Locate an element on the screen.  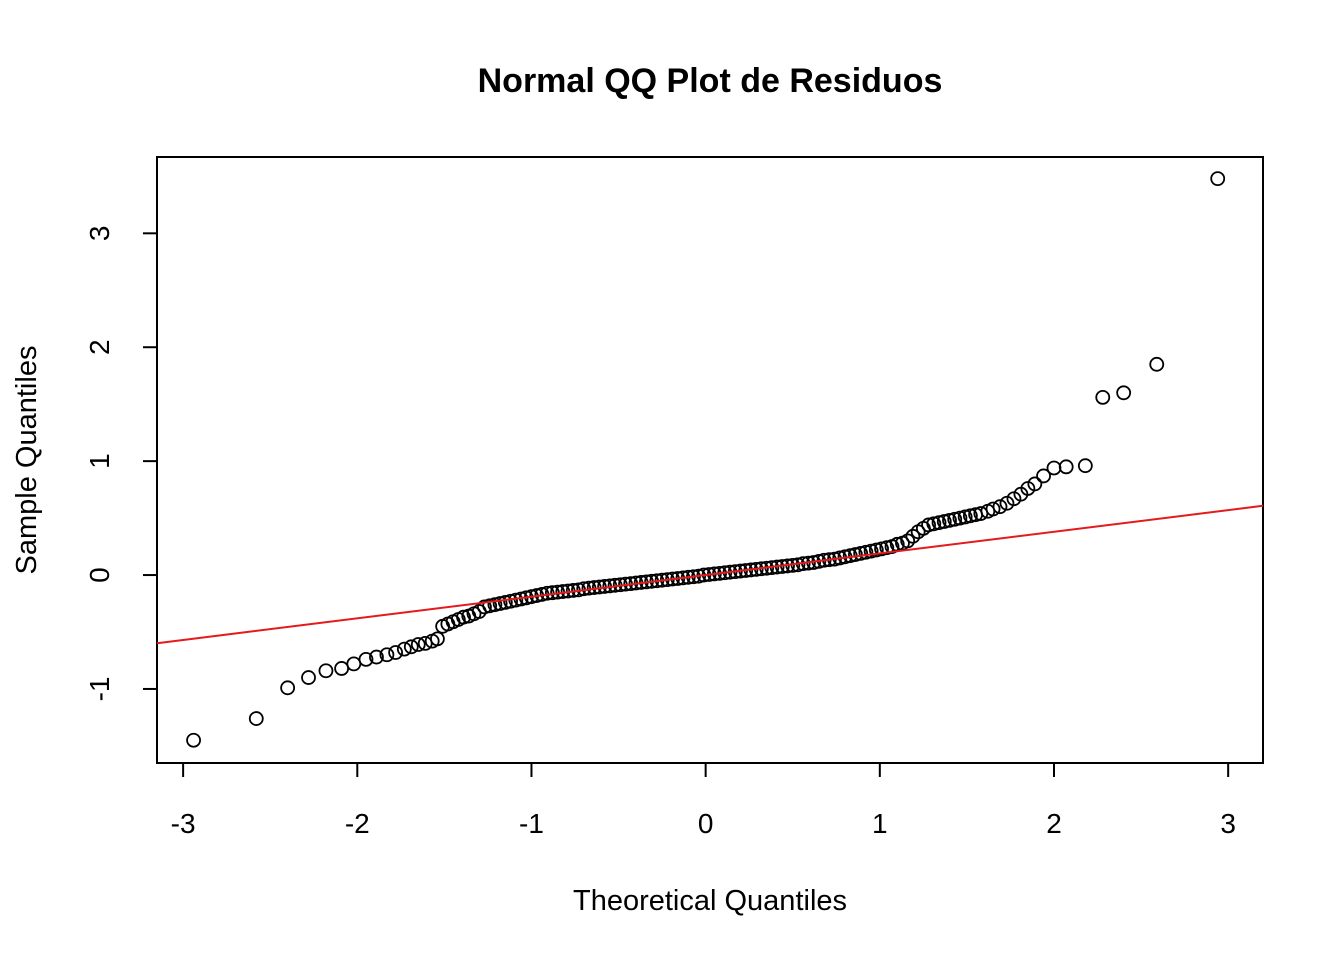
reference-line is located at coordinates (710, 574).